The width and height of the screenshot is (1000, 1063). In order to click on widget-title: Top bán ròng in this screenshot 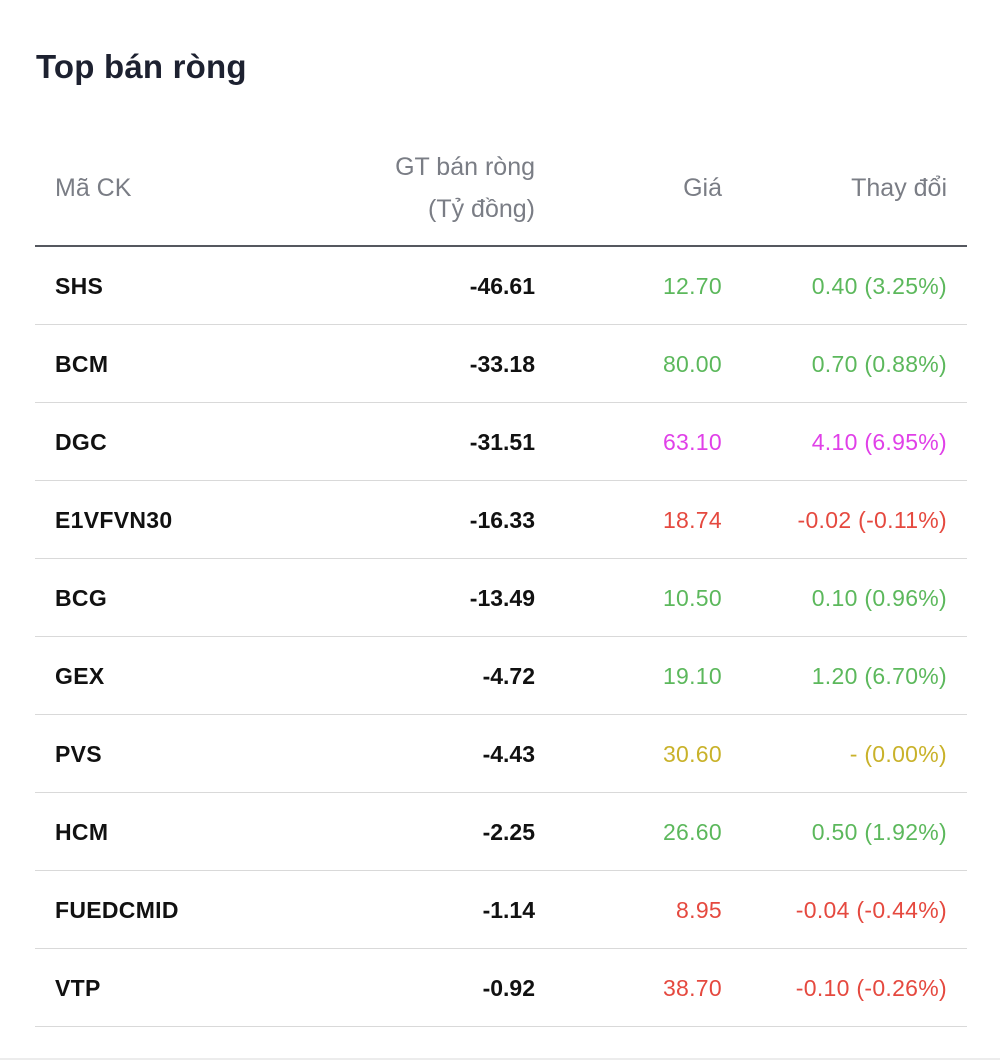, I will do `click(141, 66)`.